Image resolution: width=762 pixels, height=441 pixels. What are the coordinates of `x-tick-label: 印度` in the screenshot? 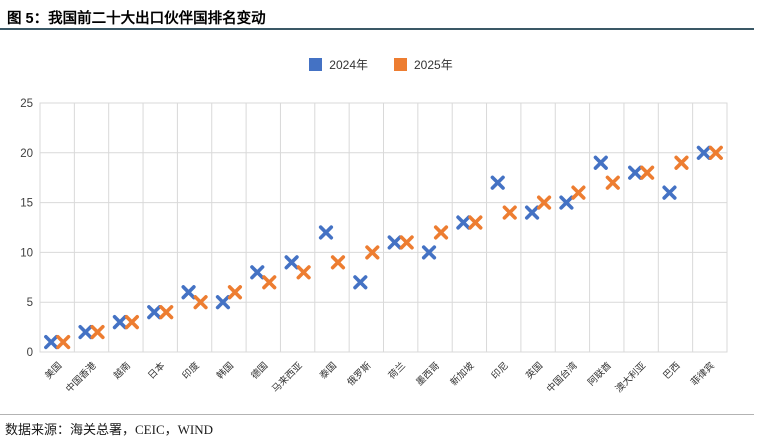 It's located at (191, 370).